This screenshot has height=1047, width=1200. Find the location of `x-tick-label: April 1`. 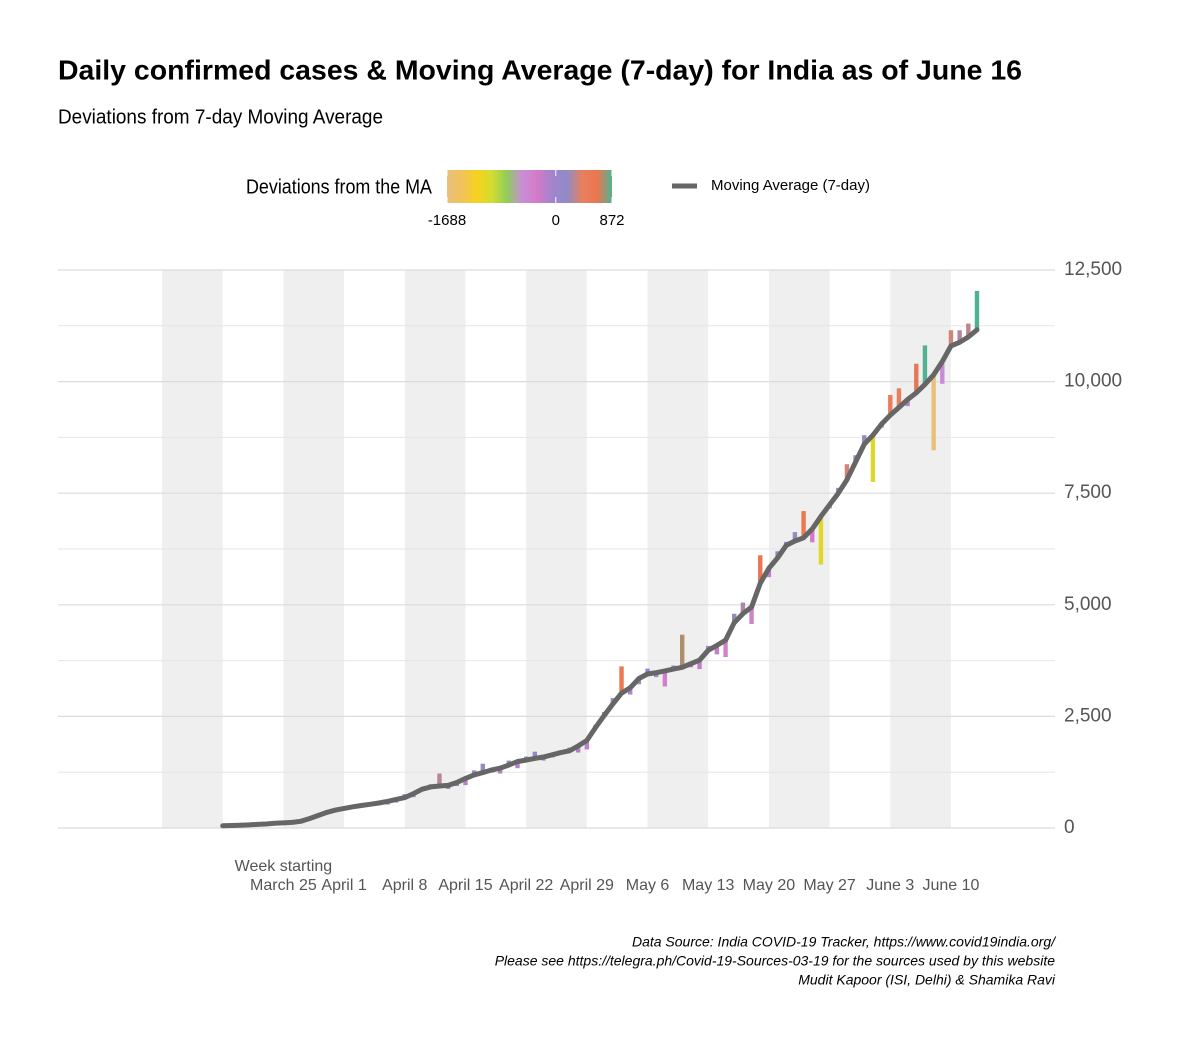

x-tick-label: April 1 is located at coordinates (343, 885).